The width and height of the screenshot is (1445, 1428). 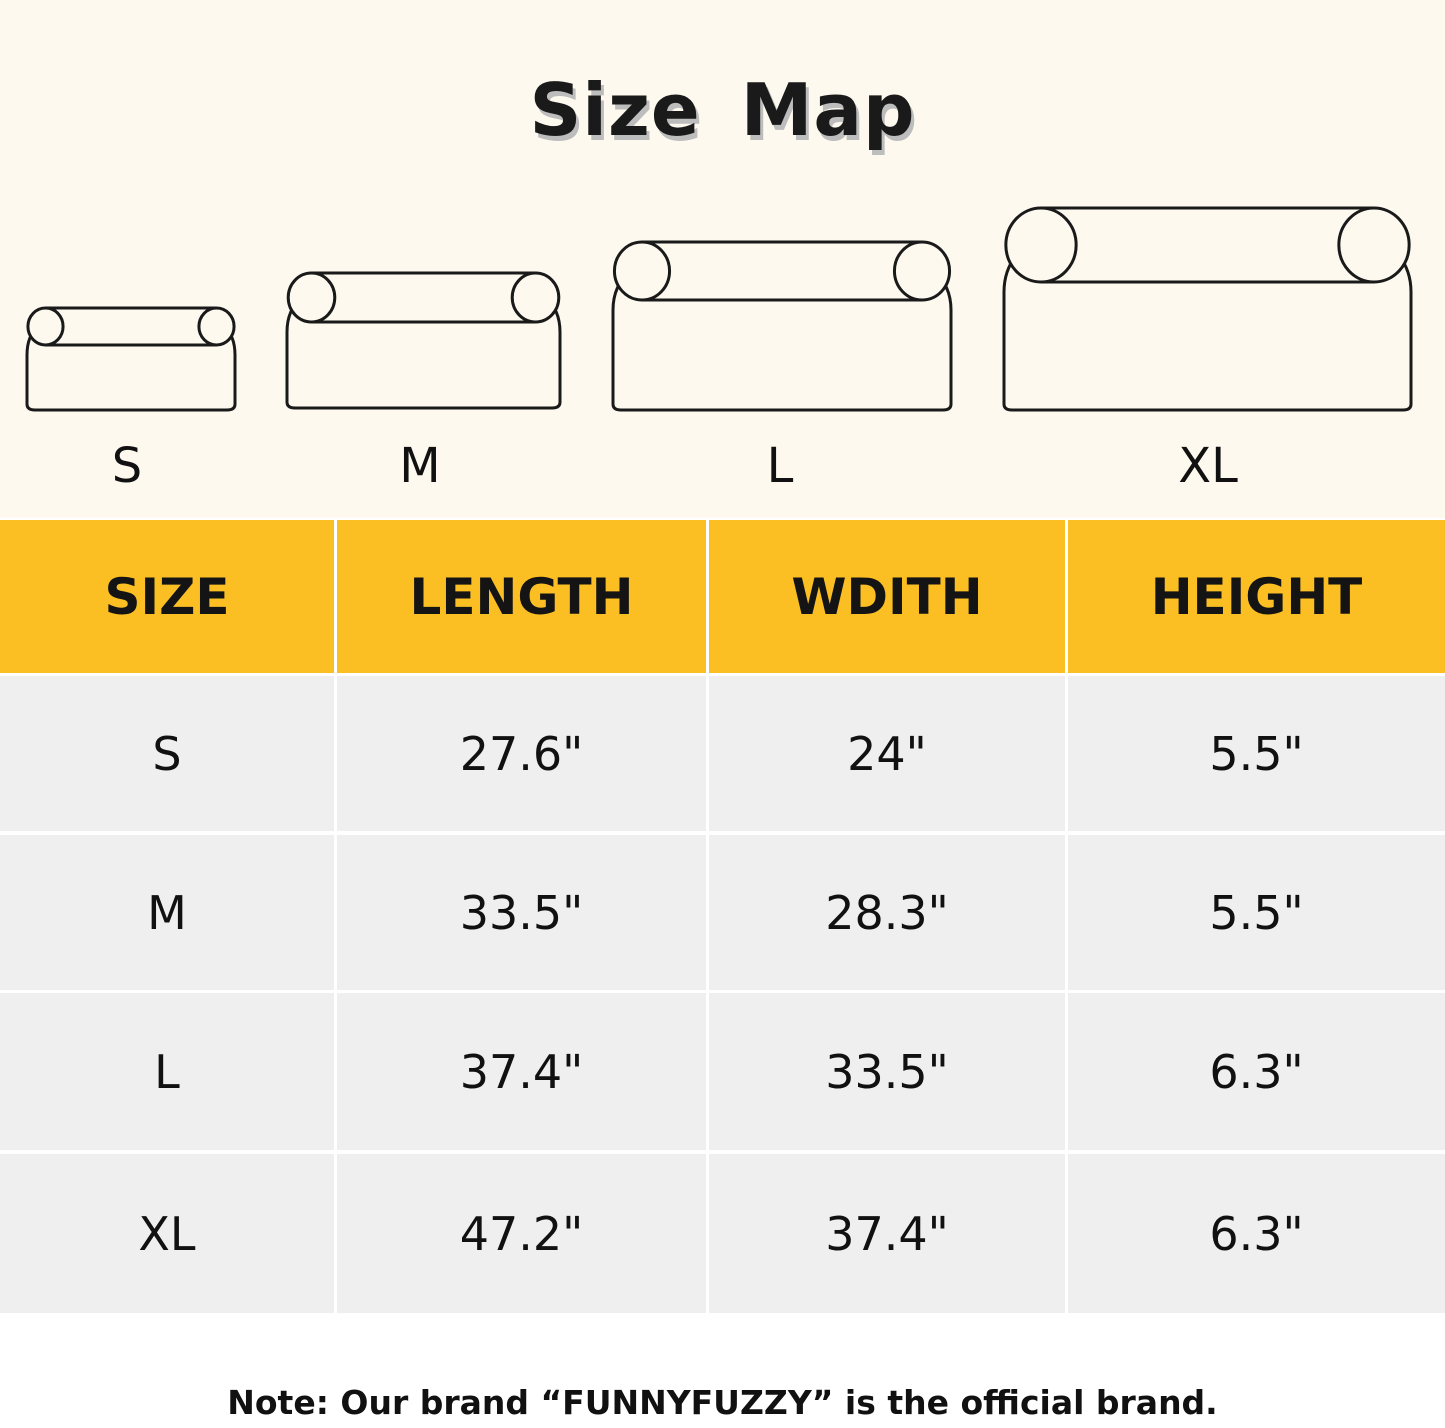 I want to click on bed-label-m: M, so click(x=420, y=466).